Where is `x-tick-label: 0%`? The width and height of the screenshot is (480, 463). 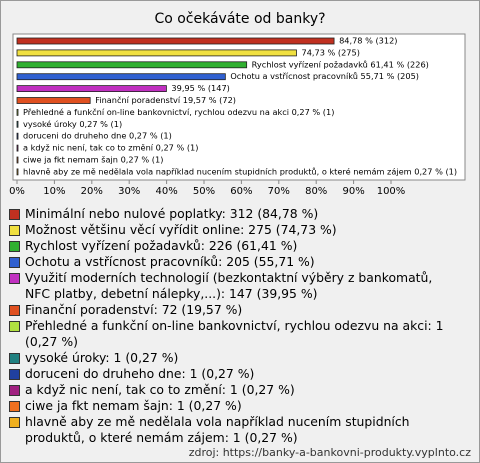 x-tick-label: 0% is located at coordinates (17, 191).